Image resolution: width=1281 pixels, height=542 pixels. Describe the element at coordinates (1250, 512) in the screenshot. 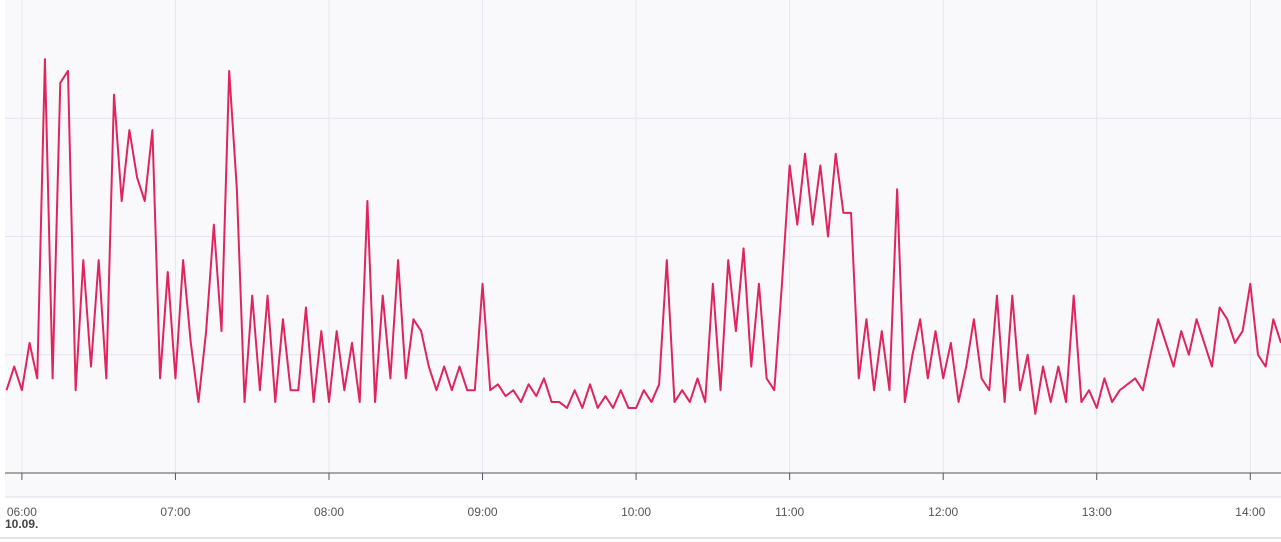

I see `x-tick-label: 14:00` at that location.